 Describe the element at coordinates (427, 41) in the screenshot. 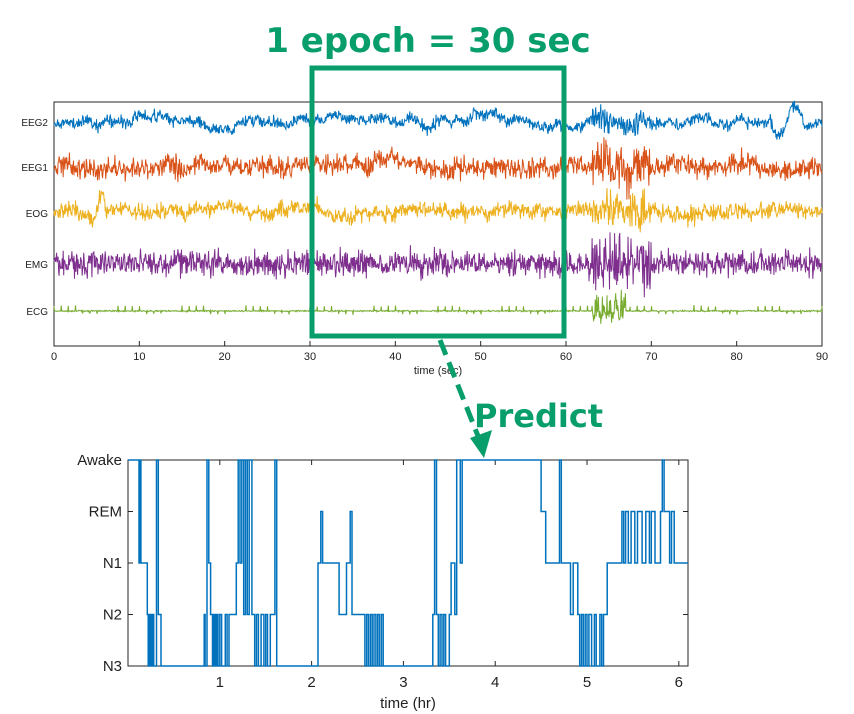

I see `epoch-title: 1 epoch = 30 sec` at that location.